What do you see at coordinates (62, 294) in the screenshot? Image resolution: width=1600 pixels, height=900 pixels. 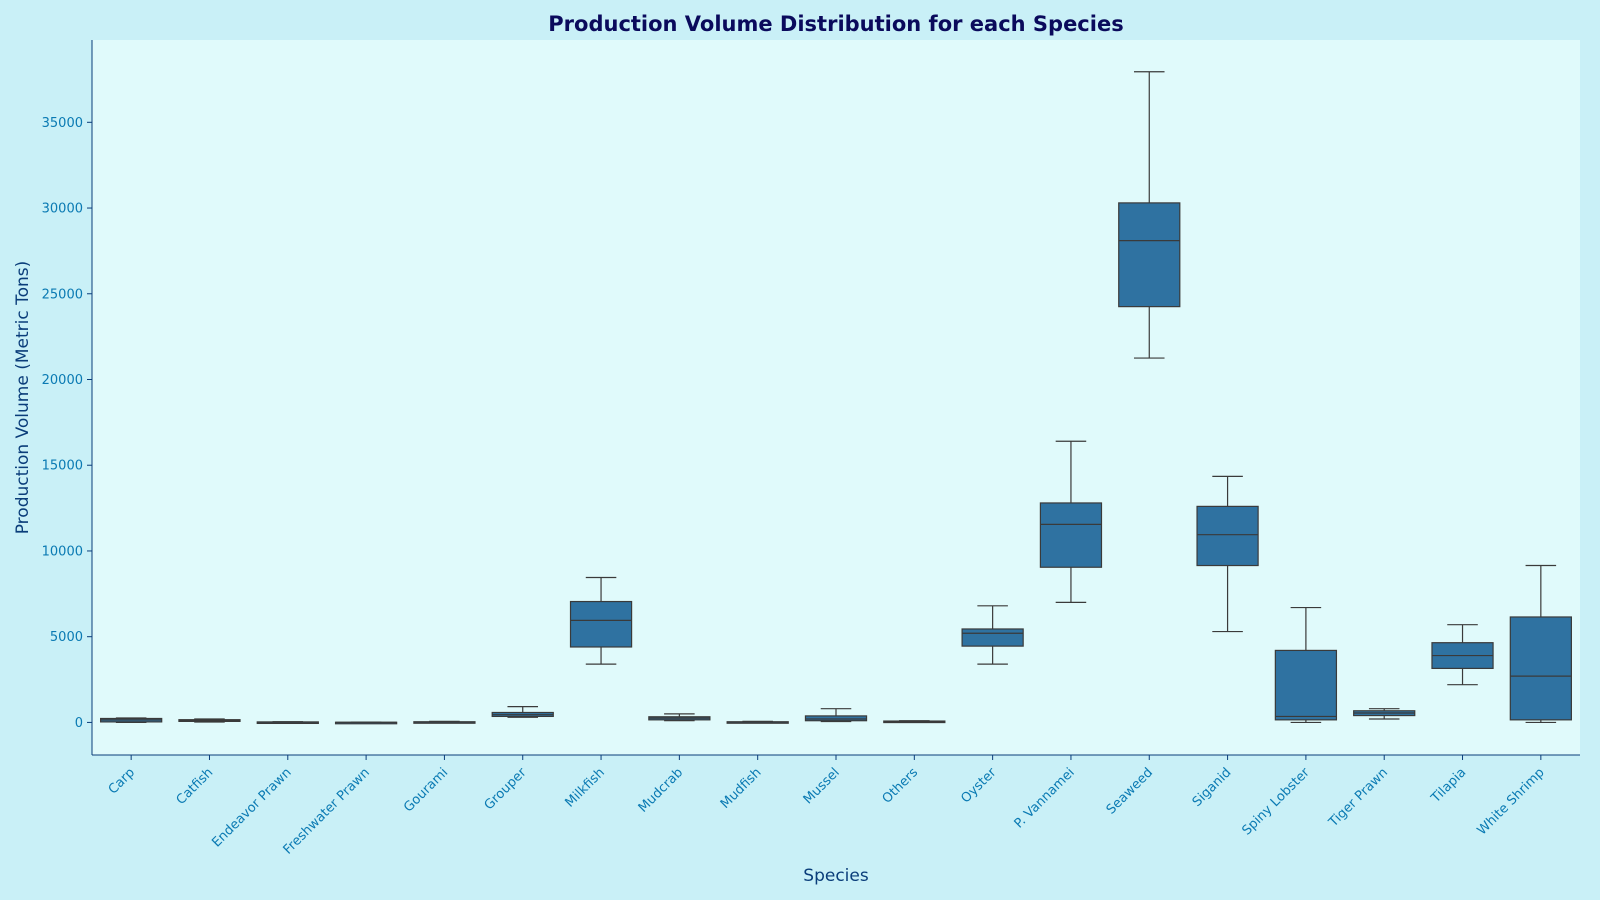 I see `y-tick-label: 25000` at bounding box center [62, 294].